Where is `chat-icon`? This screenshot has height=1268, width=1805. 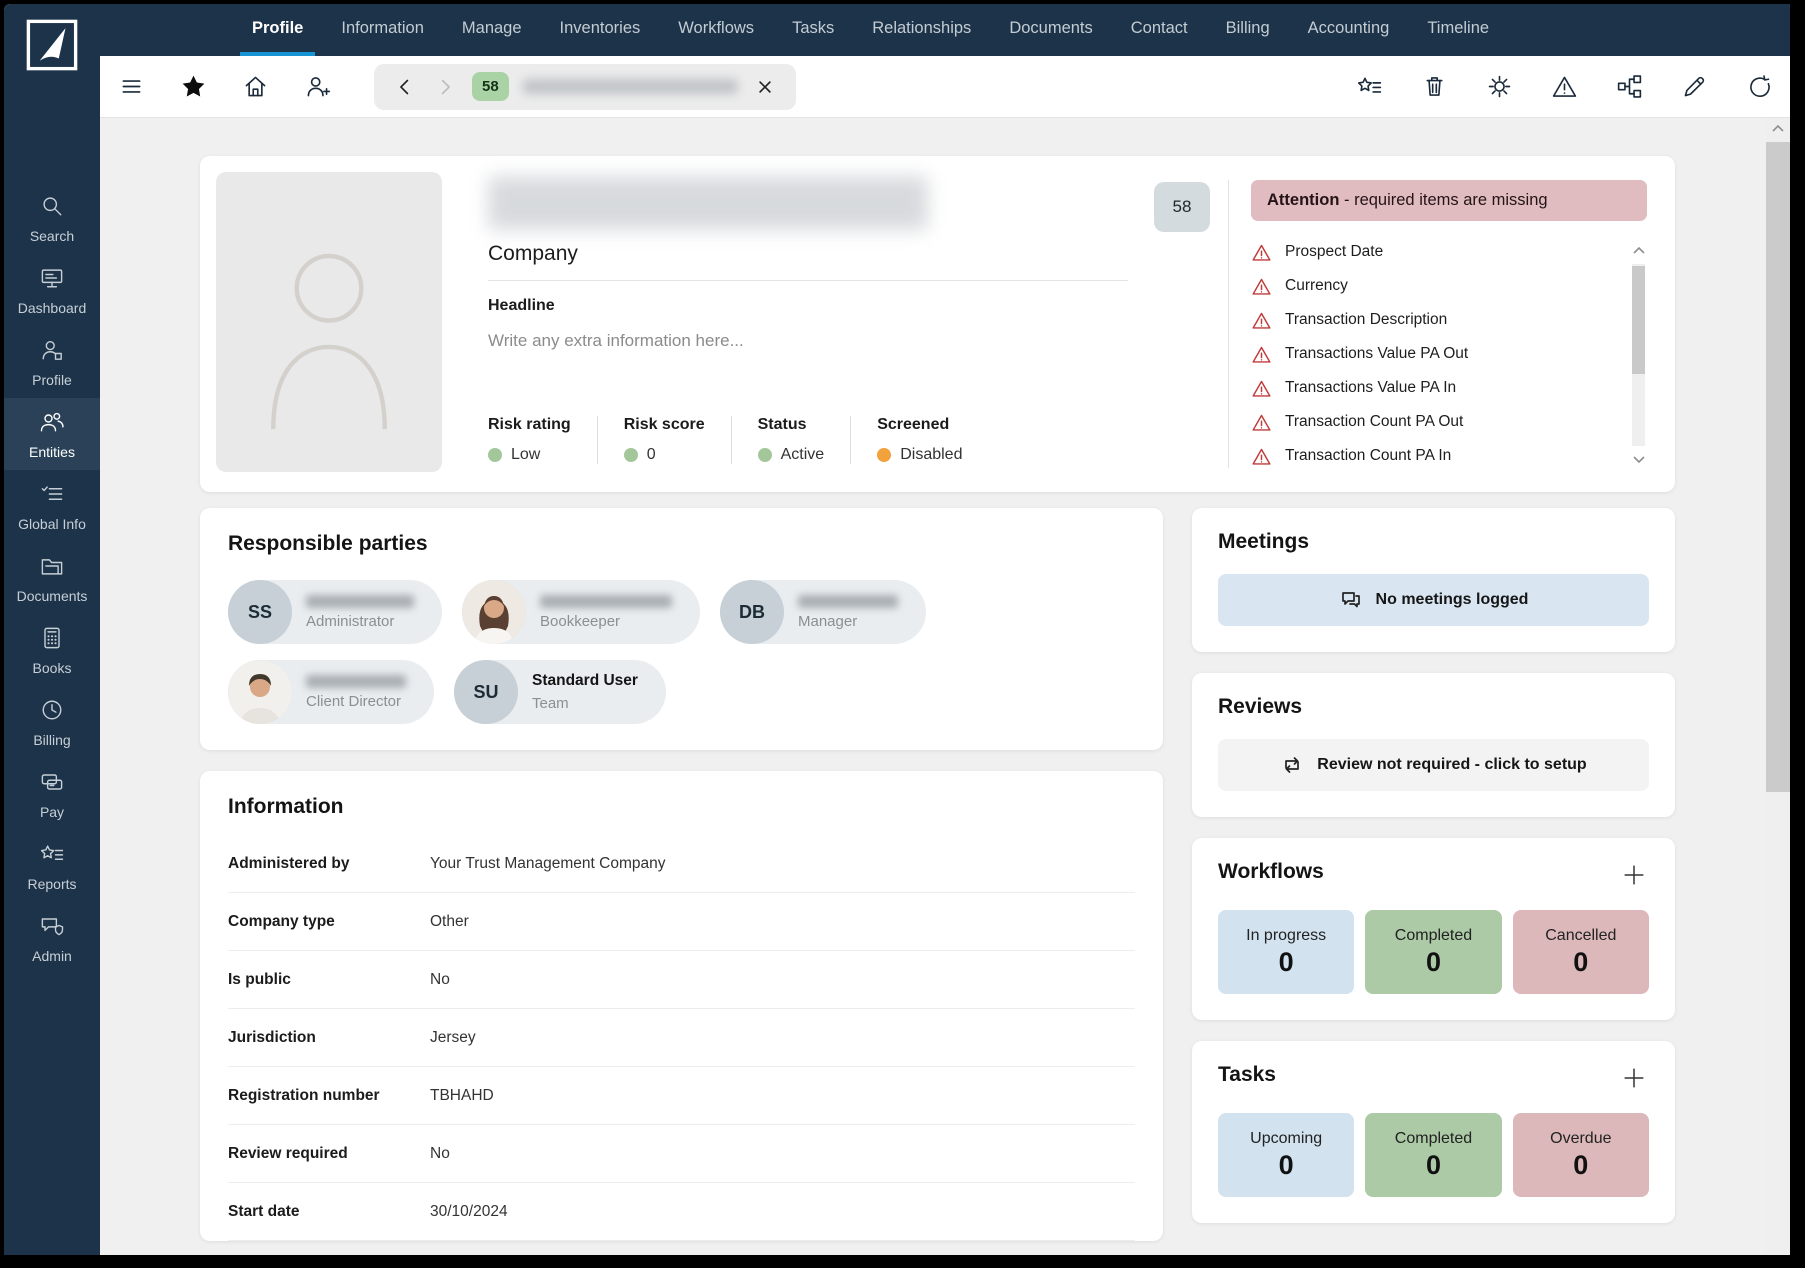 chat-icon is located at coordinates (1350, 600).